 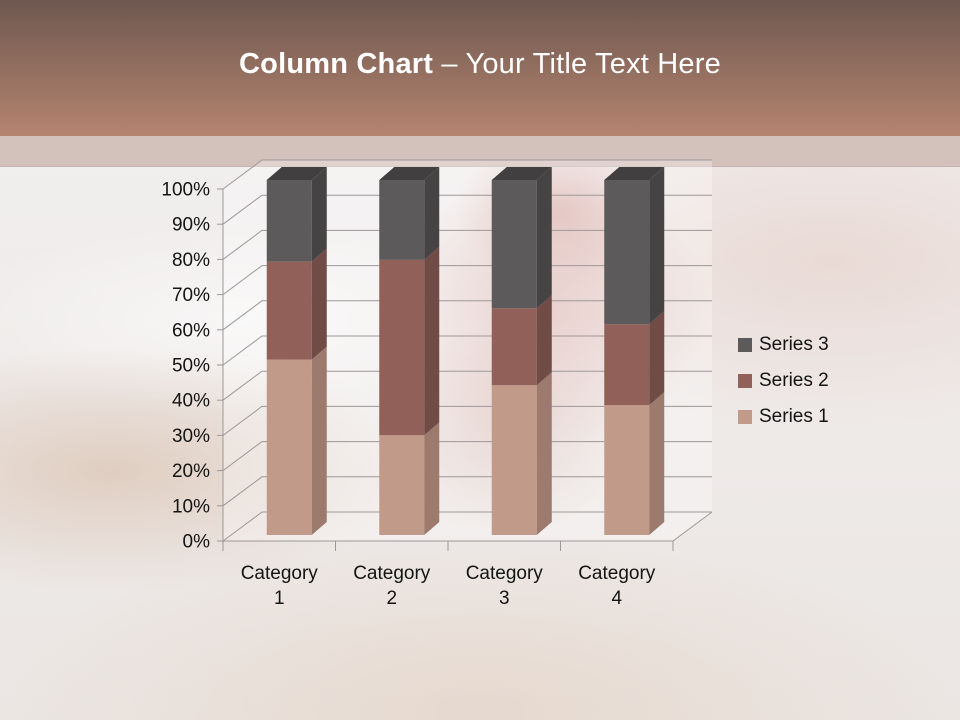 What do you see at coordinates (191, 260) in the screenshot?
I see `y-tick-label: 80%` at bounding box center [191, 260].